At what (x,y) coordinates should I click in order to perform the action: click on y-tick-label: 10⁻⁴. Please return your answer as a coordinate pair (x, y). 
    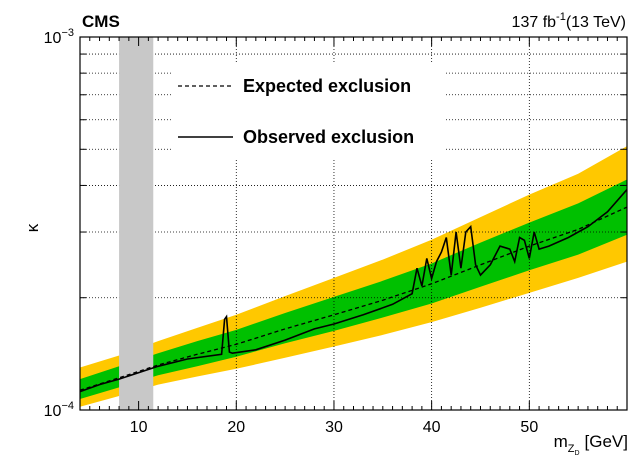
    Looking at the image, I should click on (59, 410).